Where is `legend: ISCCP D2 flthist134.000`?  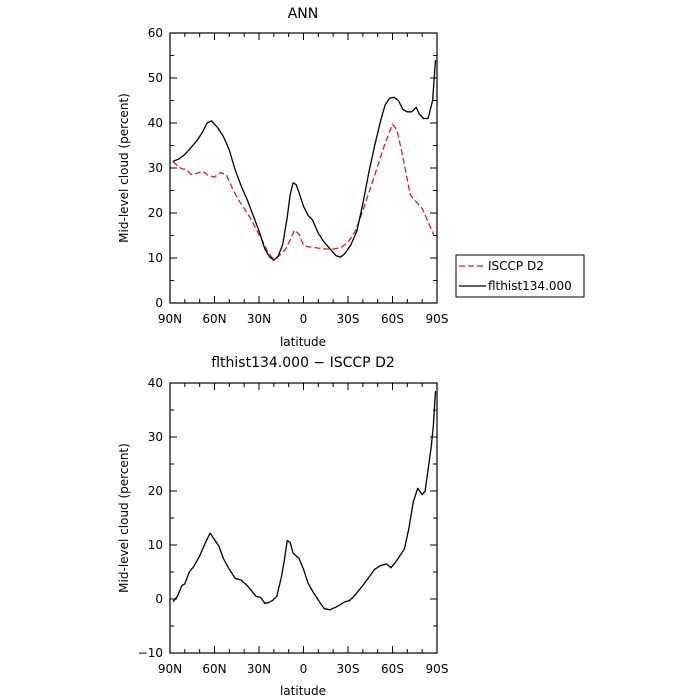 legend: ISCCP D2 flthist134.000 is located at coordinates (520, 276).